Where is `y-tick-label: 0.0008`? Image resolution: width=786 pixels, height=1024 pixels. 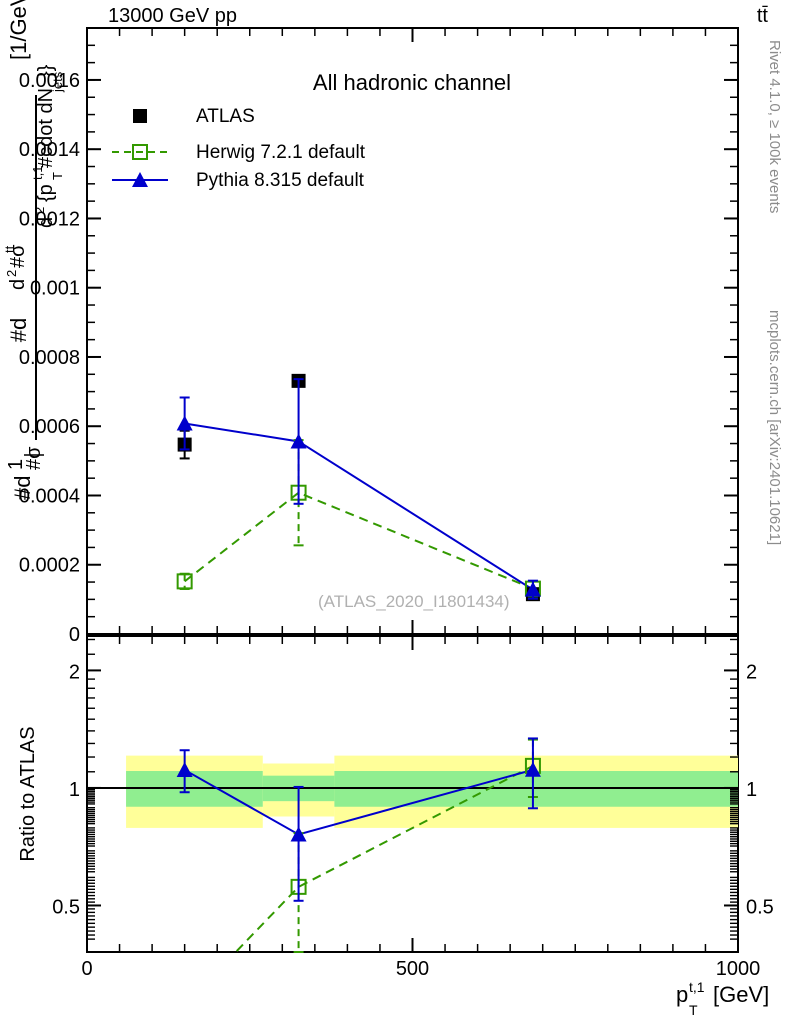 y-tick-label: 0.0008 is located at coordinates (49, 358).